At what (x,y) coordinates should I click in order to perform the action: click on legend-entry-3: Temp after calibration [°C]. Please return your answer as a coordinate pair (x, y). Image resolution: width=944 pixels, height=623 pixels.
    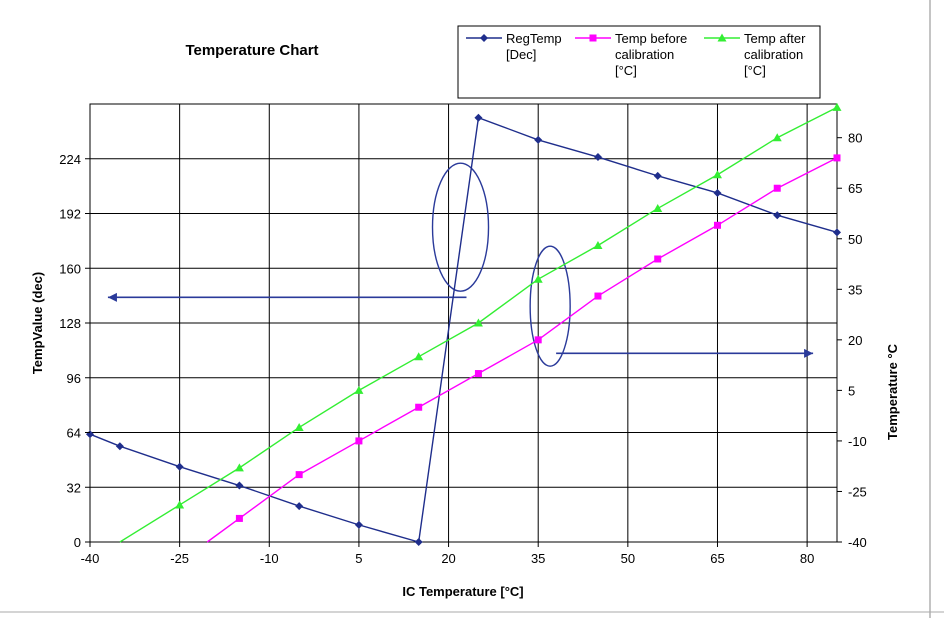
    Looking at the image, I should click on (755, 54).